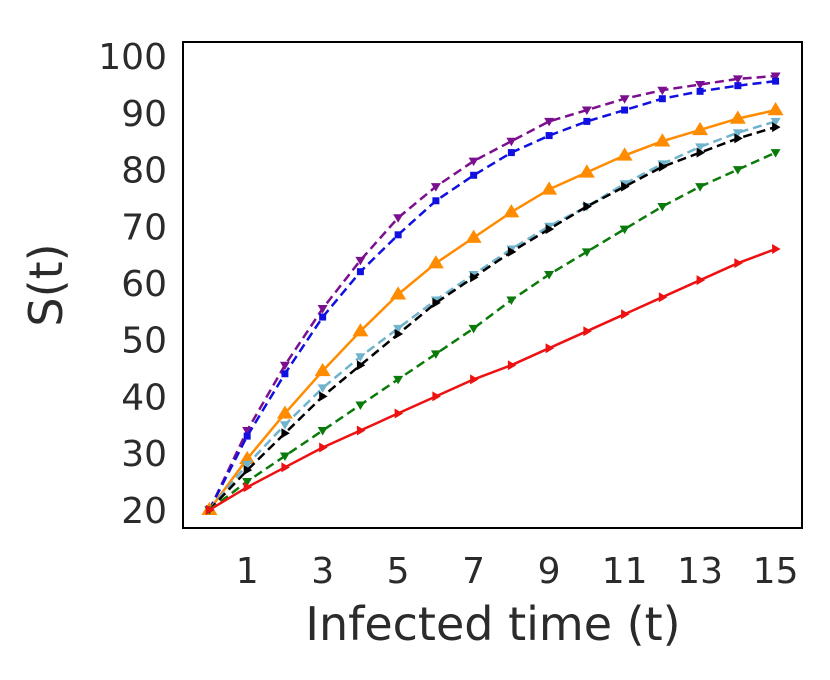 The height and width of the screenshot is (680, 830). What do you see at coordinates (700, 571) in the screenshot?
I see `x-tick-label: 13` at bounding box center [700, 571].